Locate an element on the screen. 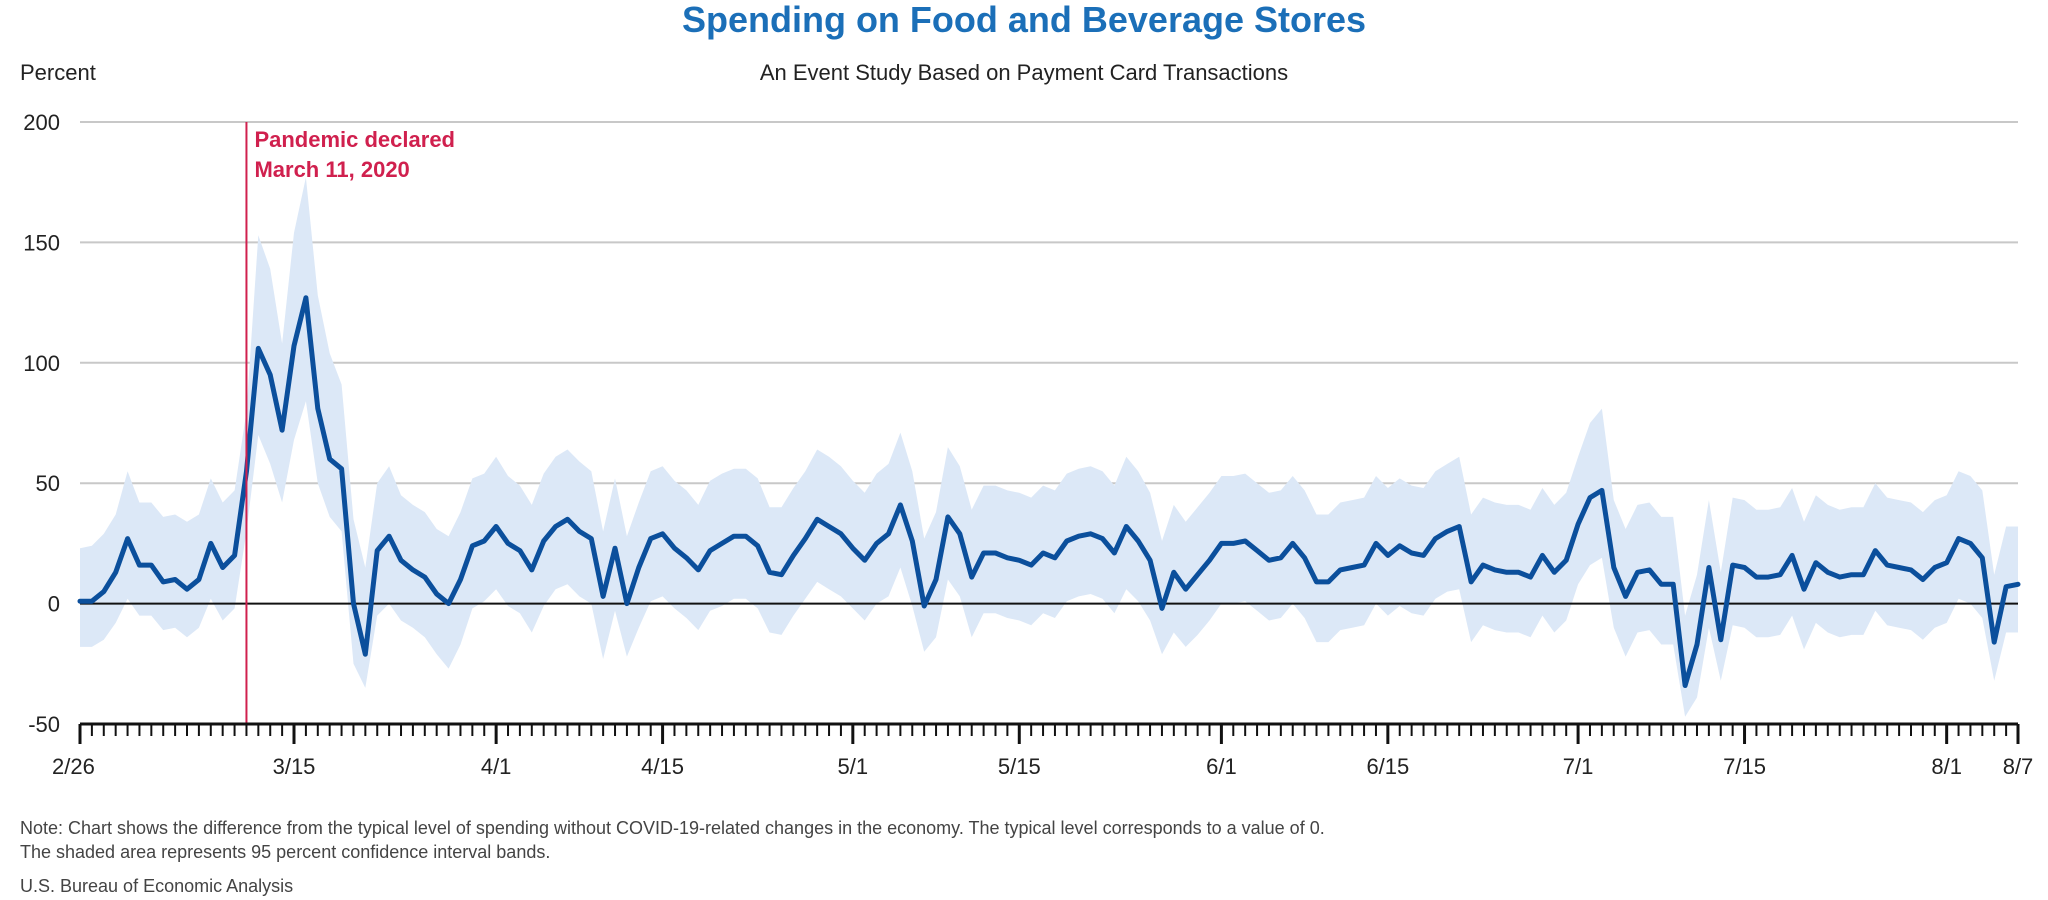  x-tick-label-9: 7/15 is located at coordinates (1744, 766).